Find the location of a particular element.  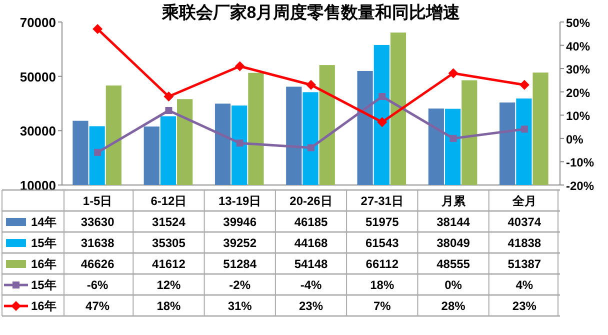

data-label: 54148 is located at coordinates (311, 264).